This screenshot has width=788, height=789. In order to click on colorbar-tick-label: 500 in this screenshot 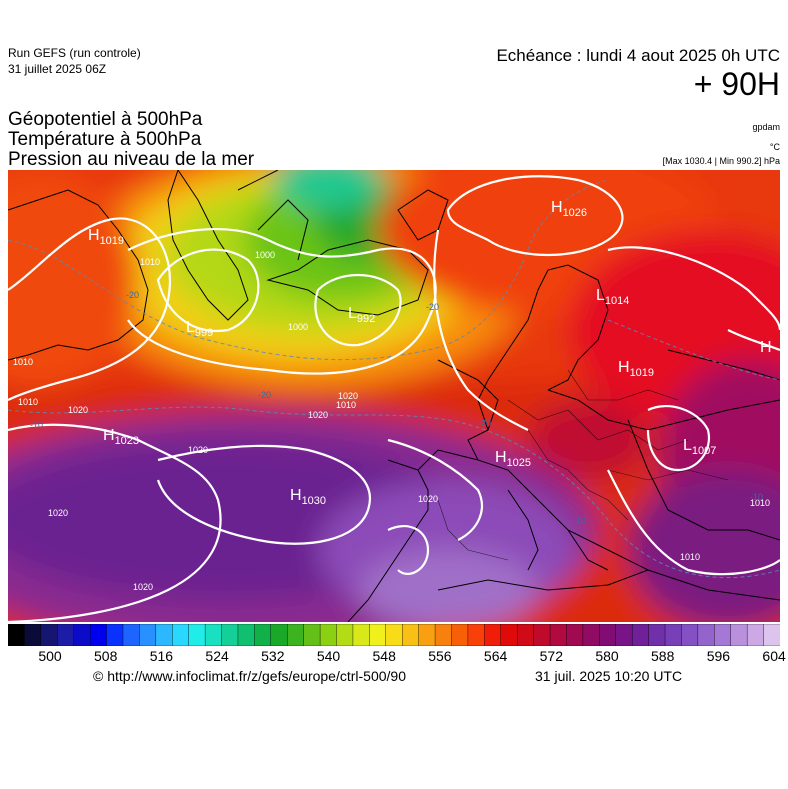, I will do `click(50, 656)`.